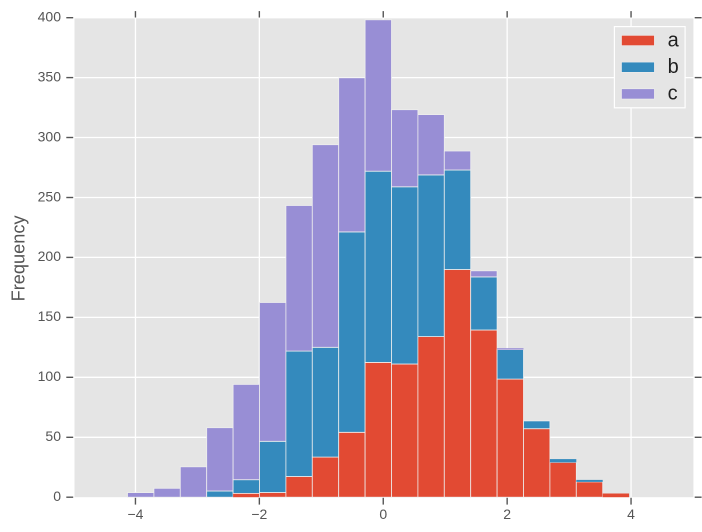  Describe the element at coordinates (50, 76) in the screenshot. I see `svg-text: 350` at that location.